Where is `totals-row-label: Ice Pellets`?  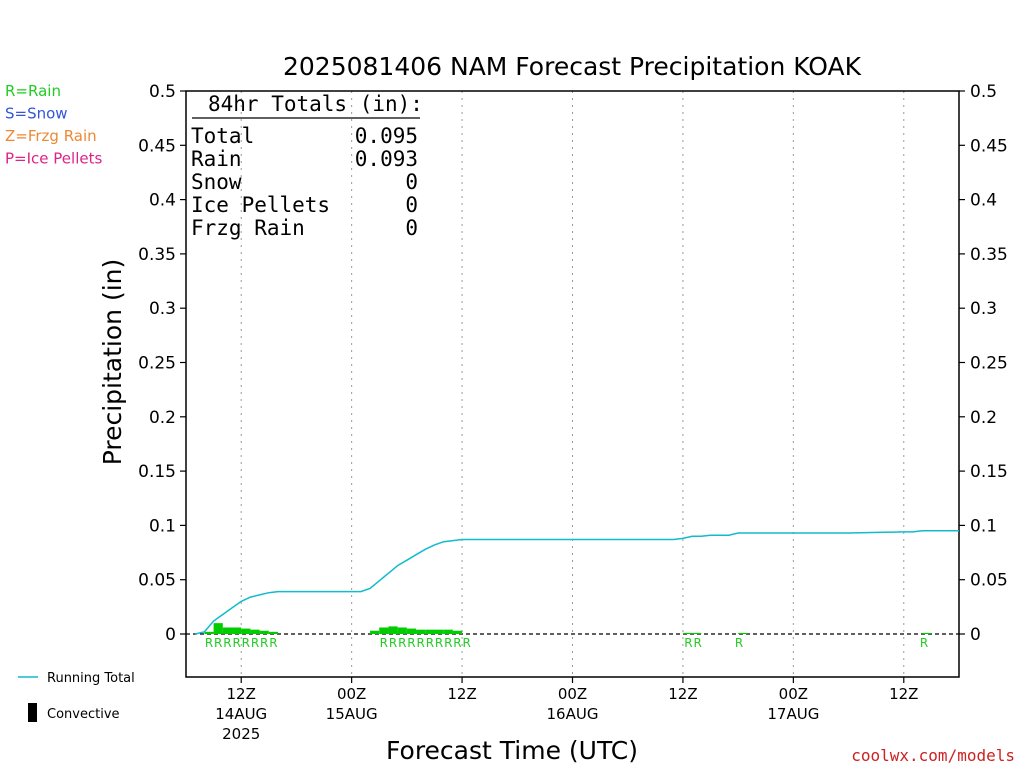 totals-row-label: Ice Pellets is located at coordinates (260, 205).